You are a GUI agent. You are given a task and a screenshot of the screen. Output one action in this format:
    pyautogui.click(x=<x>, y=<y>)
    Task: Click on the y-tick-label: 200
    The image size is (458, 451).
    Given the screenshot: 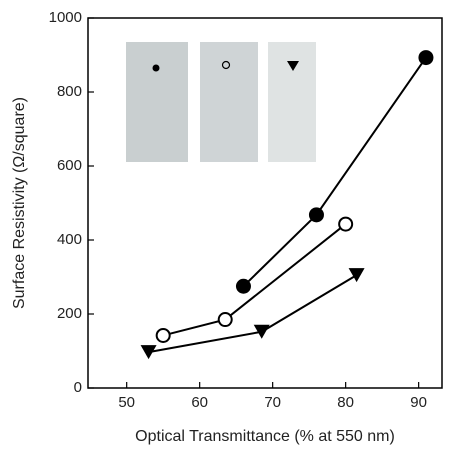 What is the action you would take?
    pyautogui.click(x=69, y=313)
    